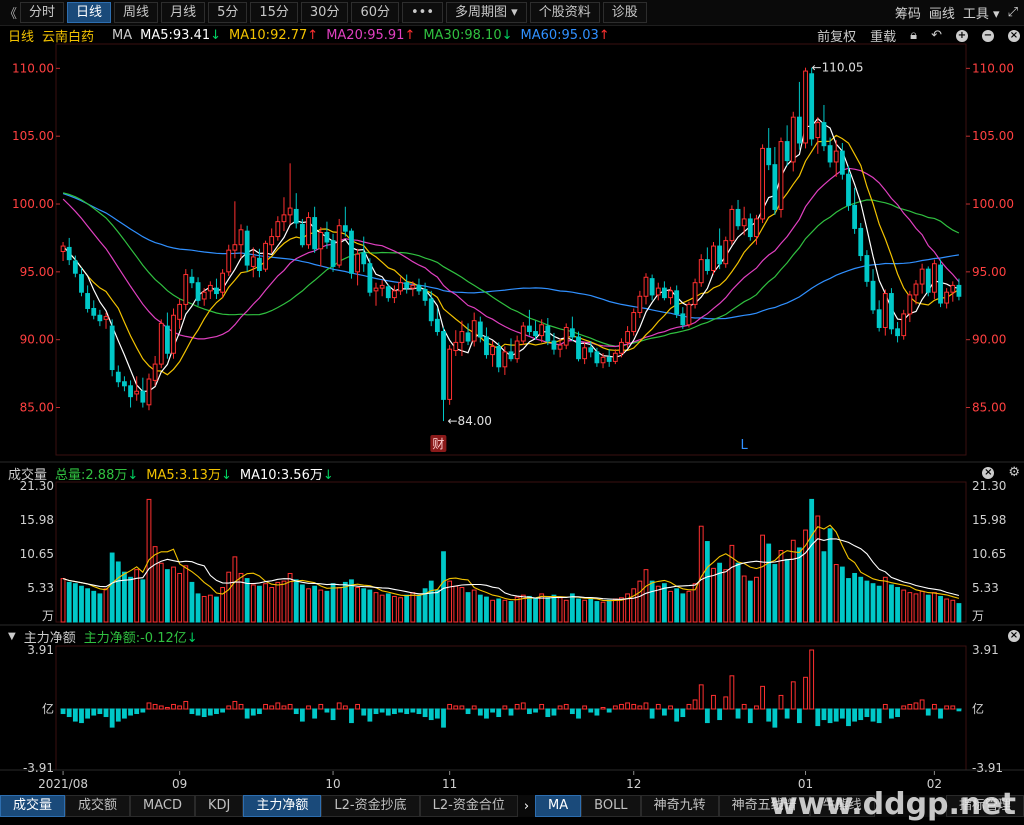 The height and width of the screenshot is (825, 1024). I want to click on period-button-5: 15分, so click(274, 12).